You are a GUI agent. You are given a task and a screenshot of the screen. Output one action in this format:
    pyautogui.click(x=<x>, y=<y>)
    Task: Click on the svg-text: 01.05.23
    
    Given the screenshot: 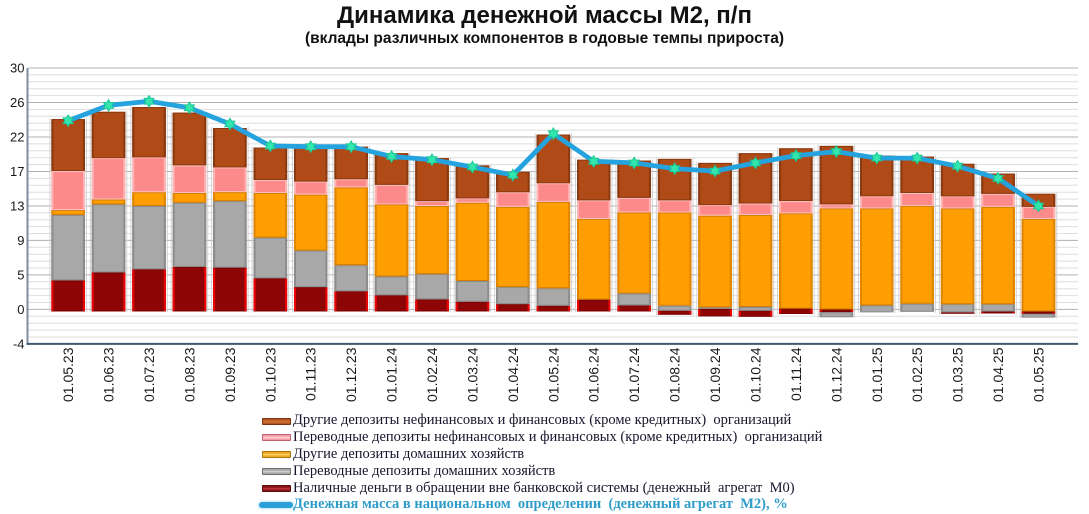 What is the action you would take?
    pyautogui.click(x=68, y=374)
    